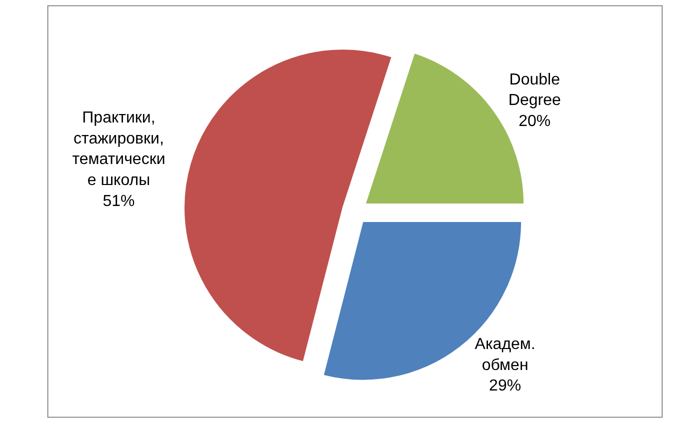 The height and width of the screenshot is (425, 697). What do you see at coordinates (119, 150) in the screenshot?
I see `slice-label: Практики, стажировки, тематически е школы` at bounding box center [119, 150].